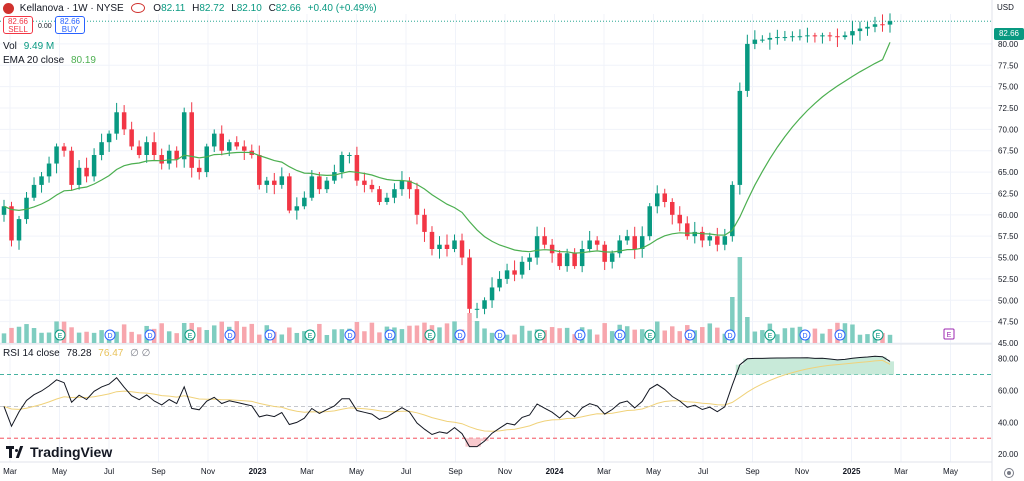 The width and height of the screenshot is (1024, 481). Describe the element at coordinates (18, 21) in the screenshot. I see `sell-price: 82.66` at that location.